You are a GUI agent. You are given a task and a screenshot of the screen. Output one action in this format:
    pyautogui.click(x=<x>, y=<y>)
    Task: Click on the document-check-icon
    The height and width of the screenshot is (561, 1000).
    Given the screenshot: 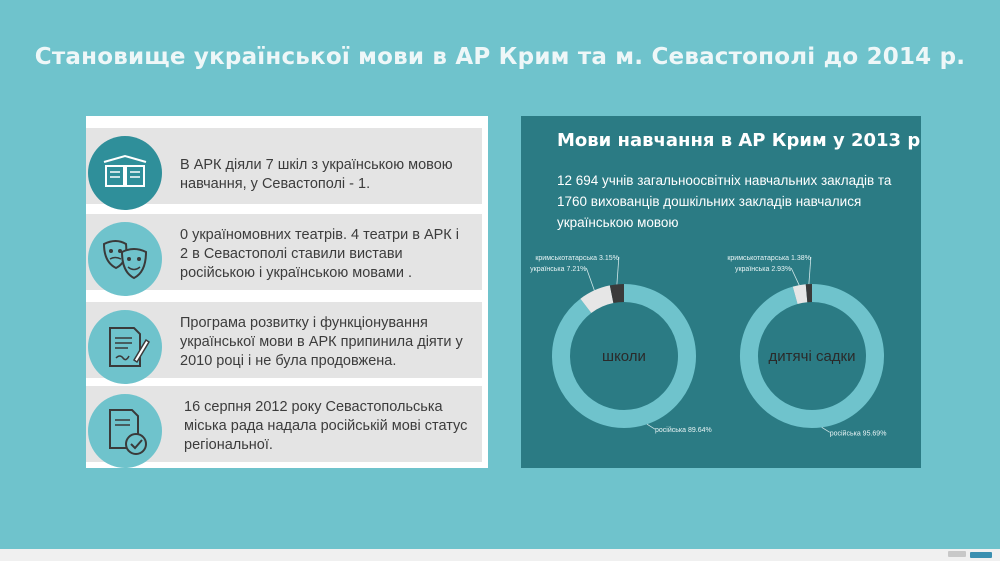 What is the action you would take?
    pyautogui.click(x=125, y=431)
    